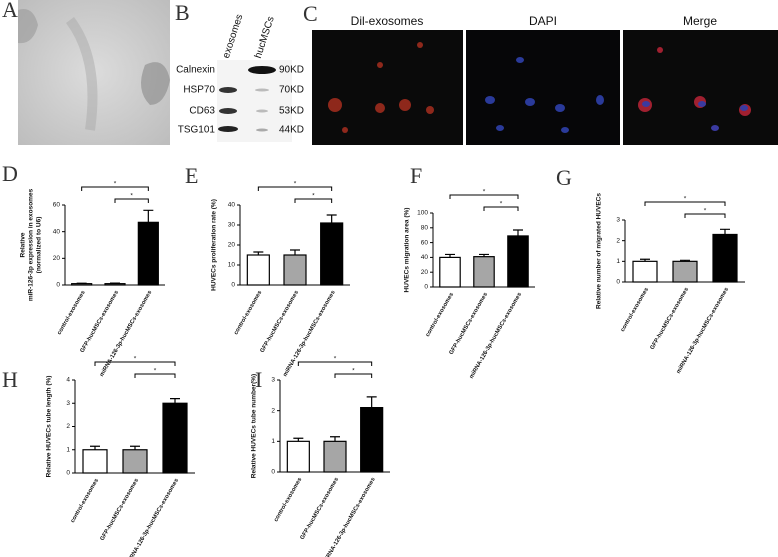 The height and width of the screenshot is (557, 778). Describe the element at coordinates (258, 379) in the screenshot. I see `panel-label: I` at that location.